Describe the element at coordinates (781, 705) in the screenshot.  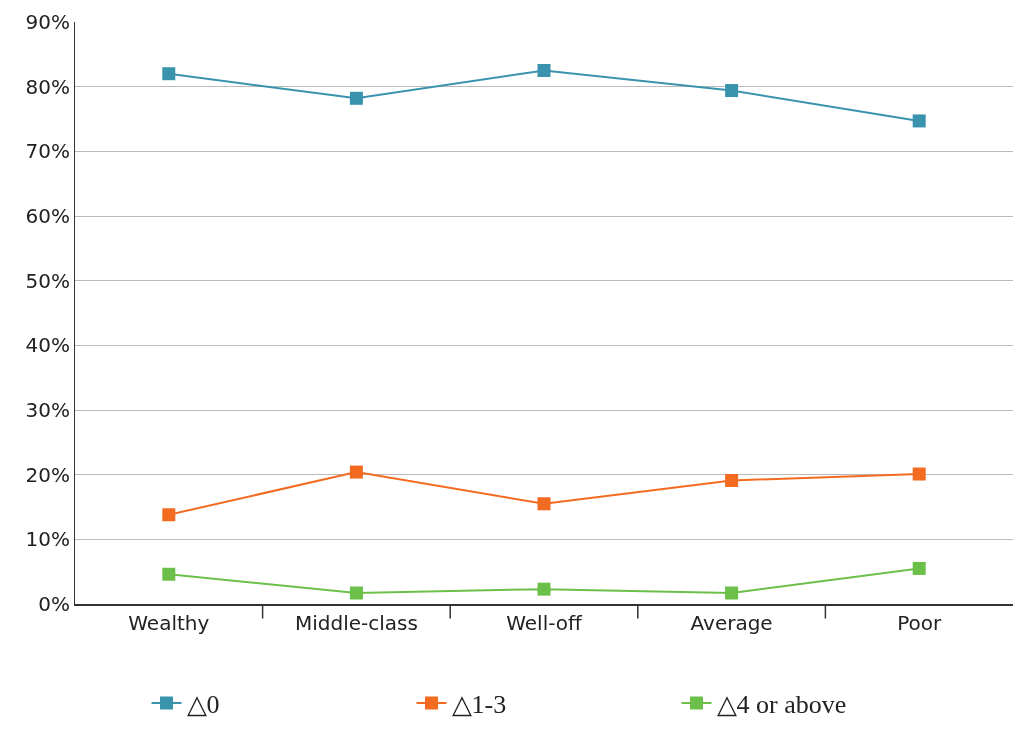
I see `legend-label: △4 or above` at that location.